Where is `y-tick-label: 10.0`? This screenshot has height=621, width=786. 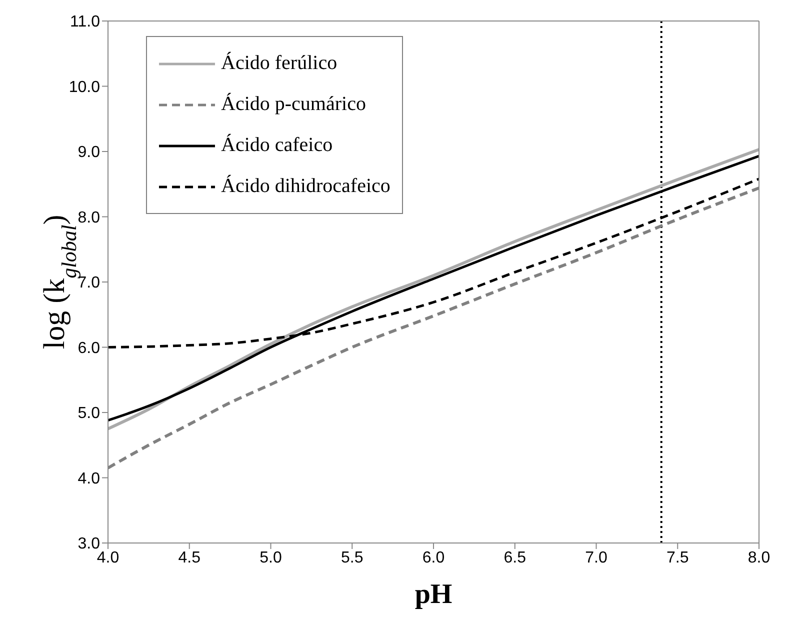 y-tick-label: 10.0 is located at coordinates (84, 87).